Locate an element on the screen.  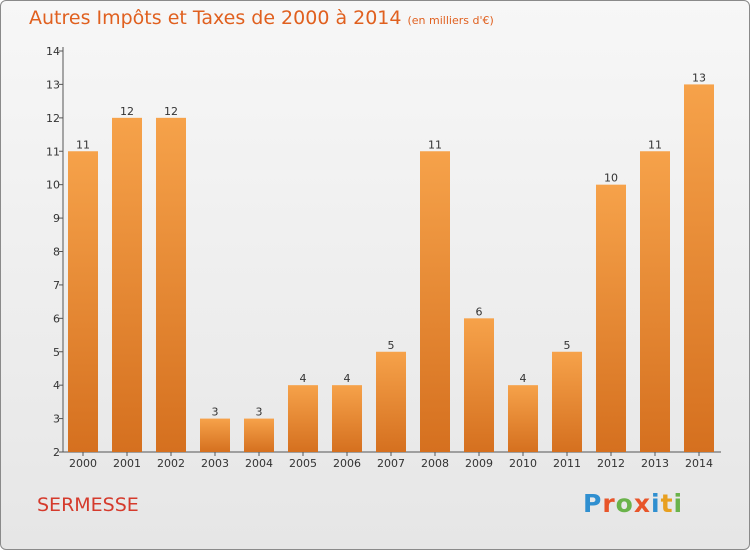
x-tick-label: 2011 is located at coordinates (567, 463).